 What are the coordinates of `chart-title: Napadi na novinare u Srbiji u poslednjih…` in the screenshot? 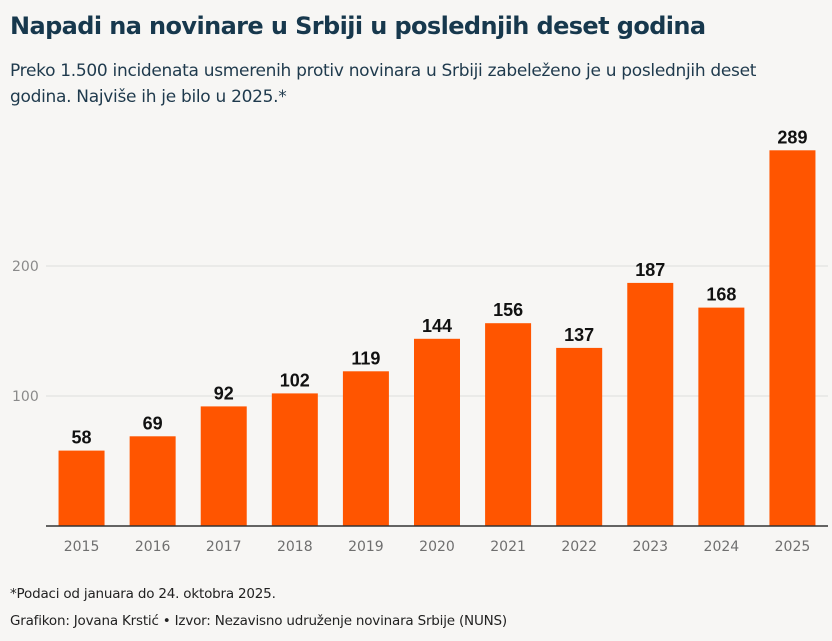 It's located at (358, 26).